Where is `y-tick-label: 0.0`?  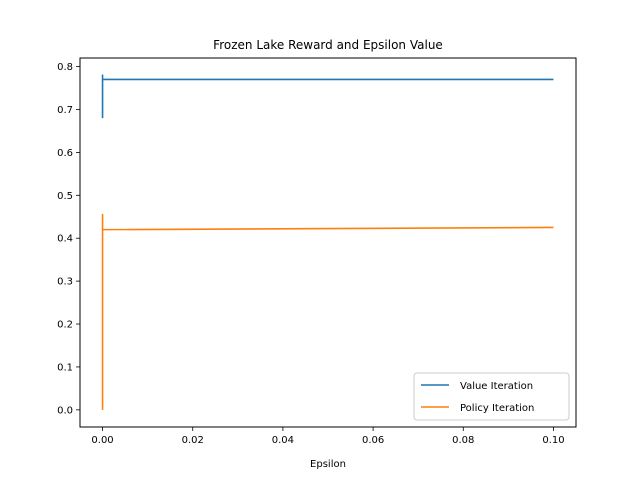
y-tick-label: 0.0 is located at coordinates (65, 410).